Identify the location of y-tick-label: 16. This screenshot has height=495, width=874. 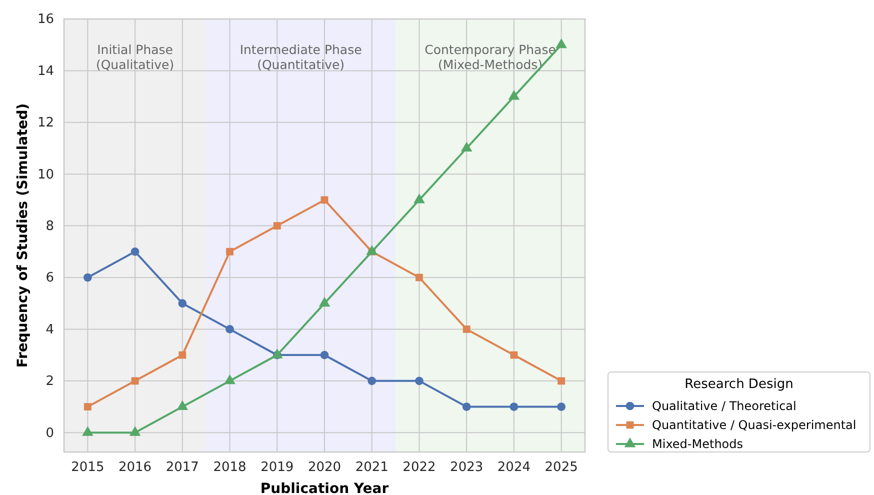
(45, 20).